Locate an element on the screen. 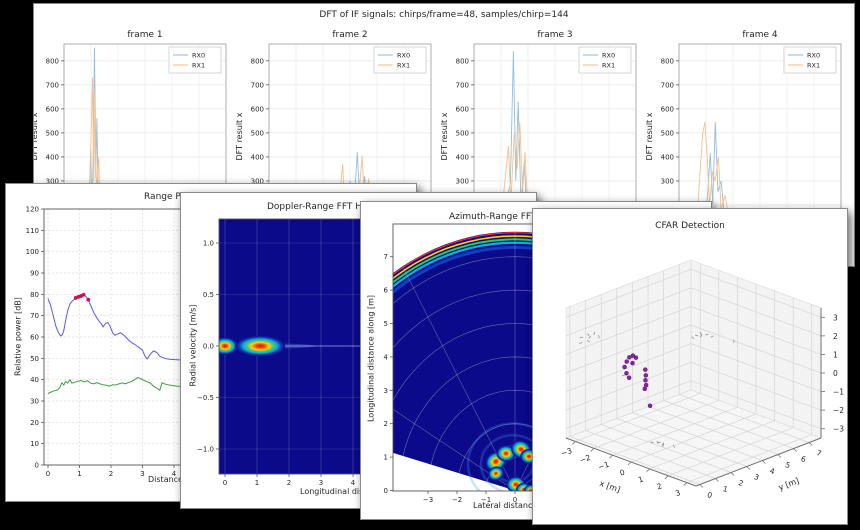  svg-text: 110 is located at coordinates (32, 231).